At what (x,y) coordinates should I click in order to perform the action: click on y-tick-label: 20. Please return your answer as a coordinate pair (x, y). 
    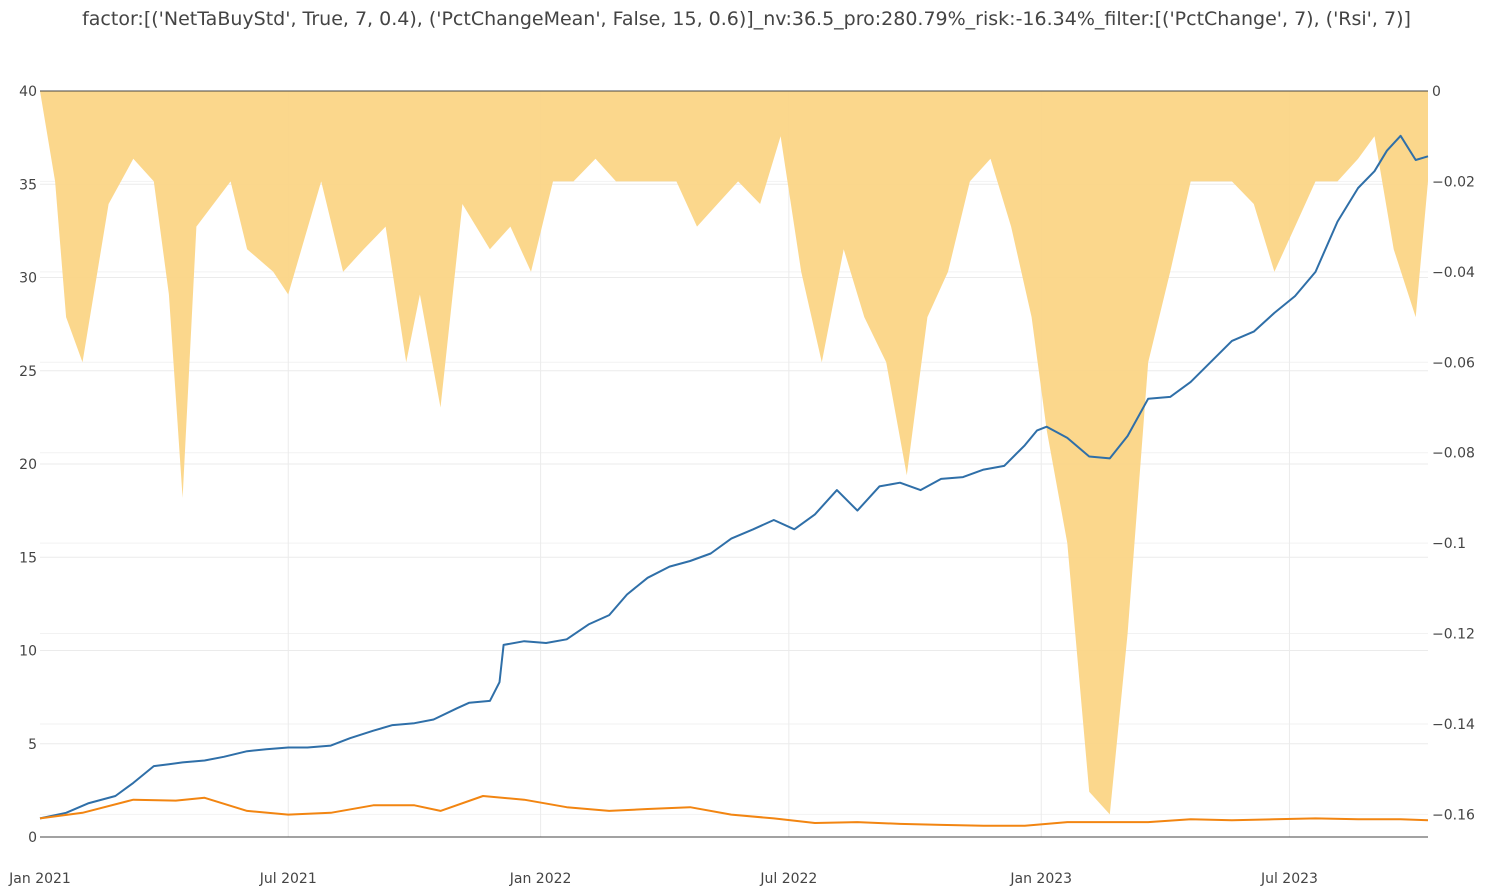
    Looking at the image, I should click on (28, 465).